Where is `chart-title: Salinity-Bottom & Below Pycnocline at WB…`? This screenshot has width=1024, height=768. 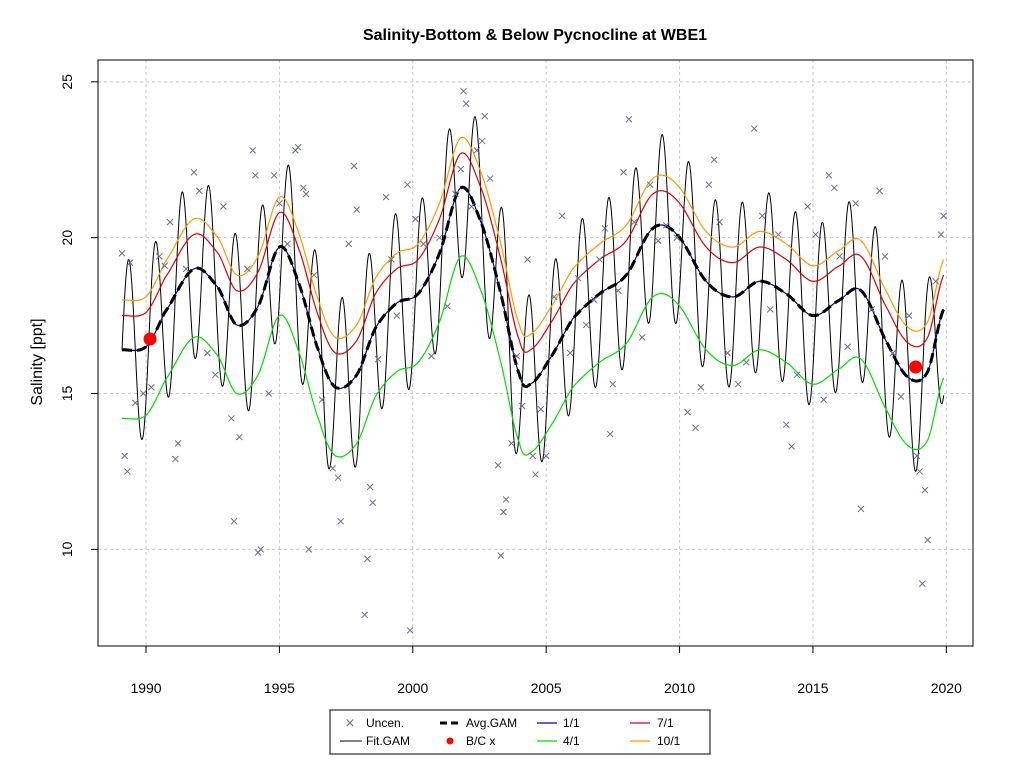
chart-title: Salinity-Bottom & Below Pycnocline at WB… is located at coordinates (535, 35).